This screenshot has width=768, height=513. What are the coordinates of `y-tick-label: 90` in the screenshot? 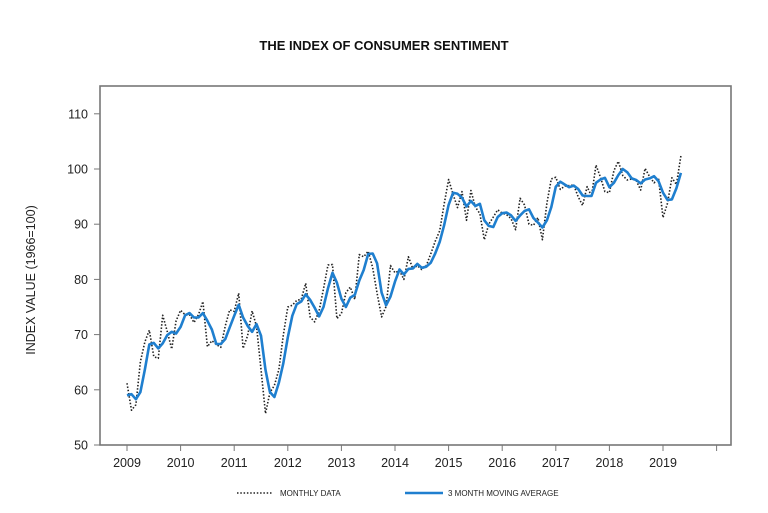 It's located at (81, 225).